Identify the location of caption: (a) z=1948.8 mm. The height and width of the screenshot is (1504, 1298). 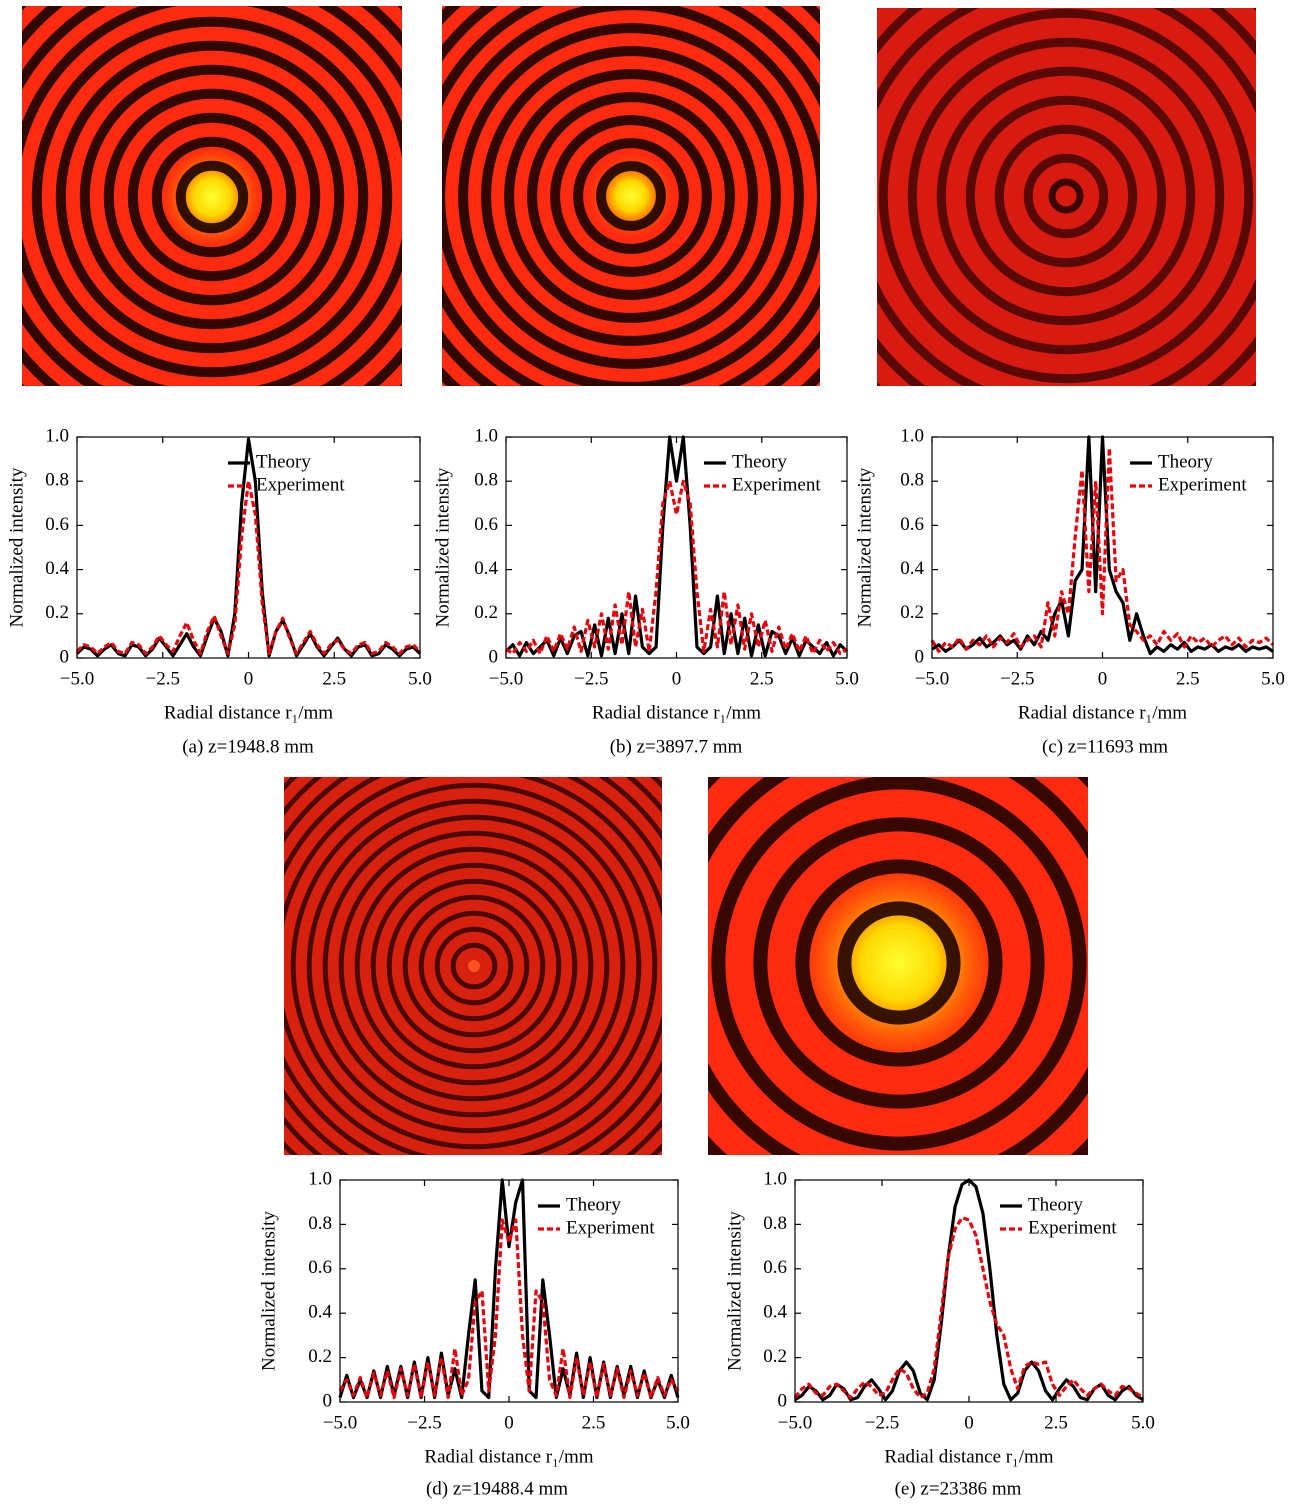
(248, 746).